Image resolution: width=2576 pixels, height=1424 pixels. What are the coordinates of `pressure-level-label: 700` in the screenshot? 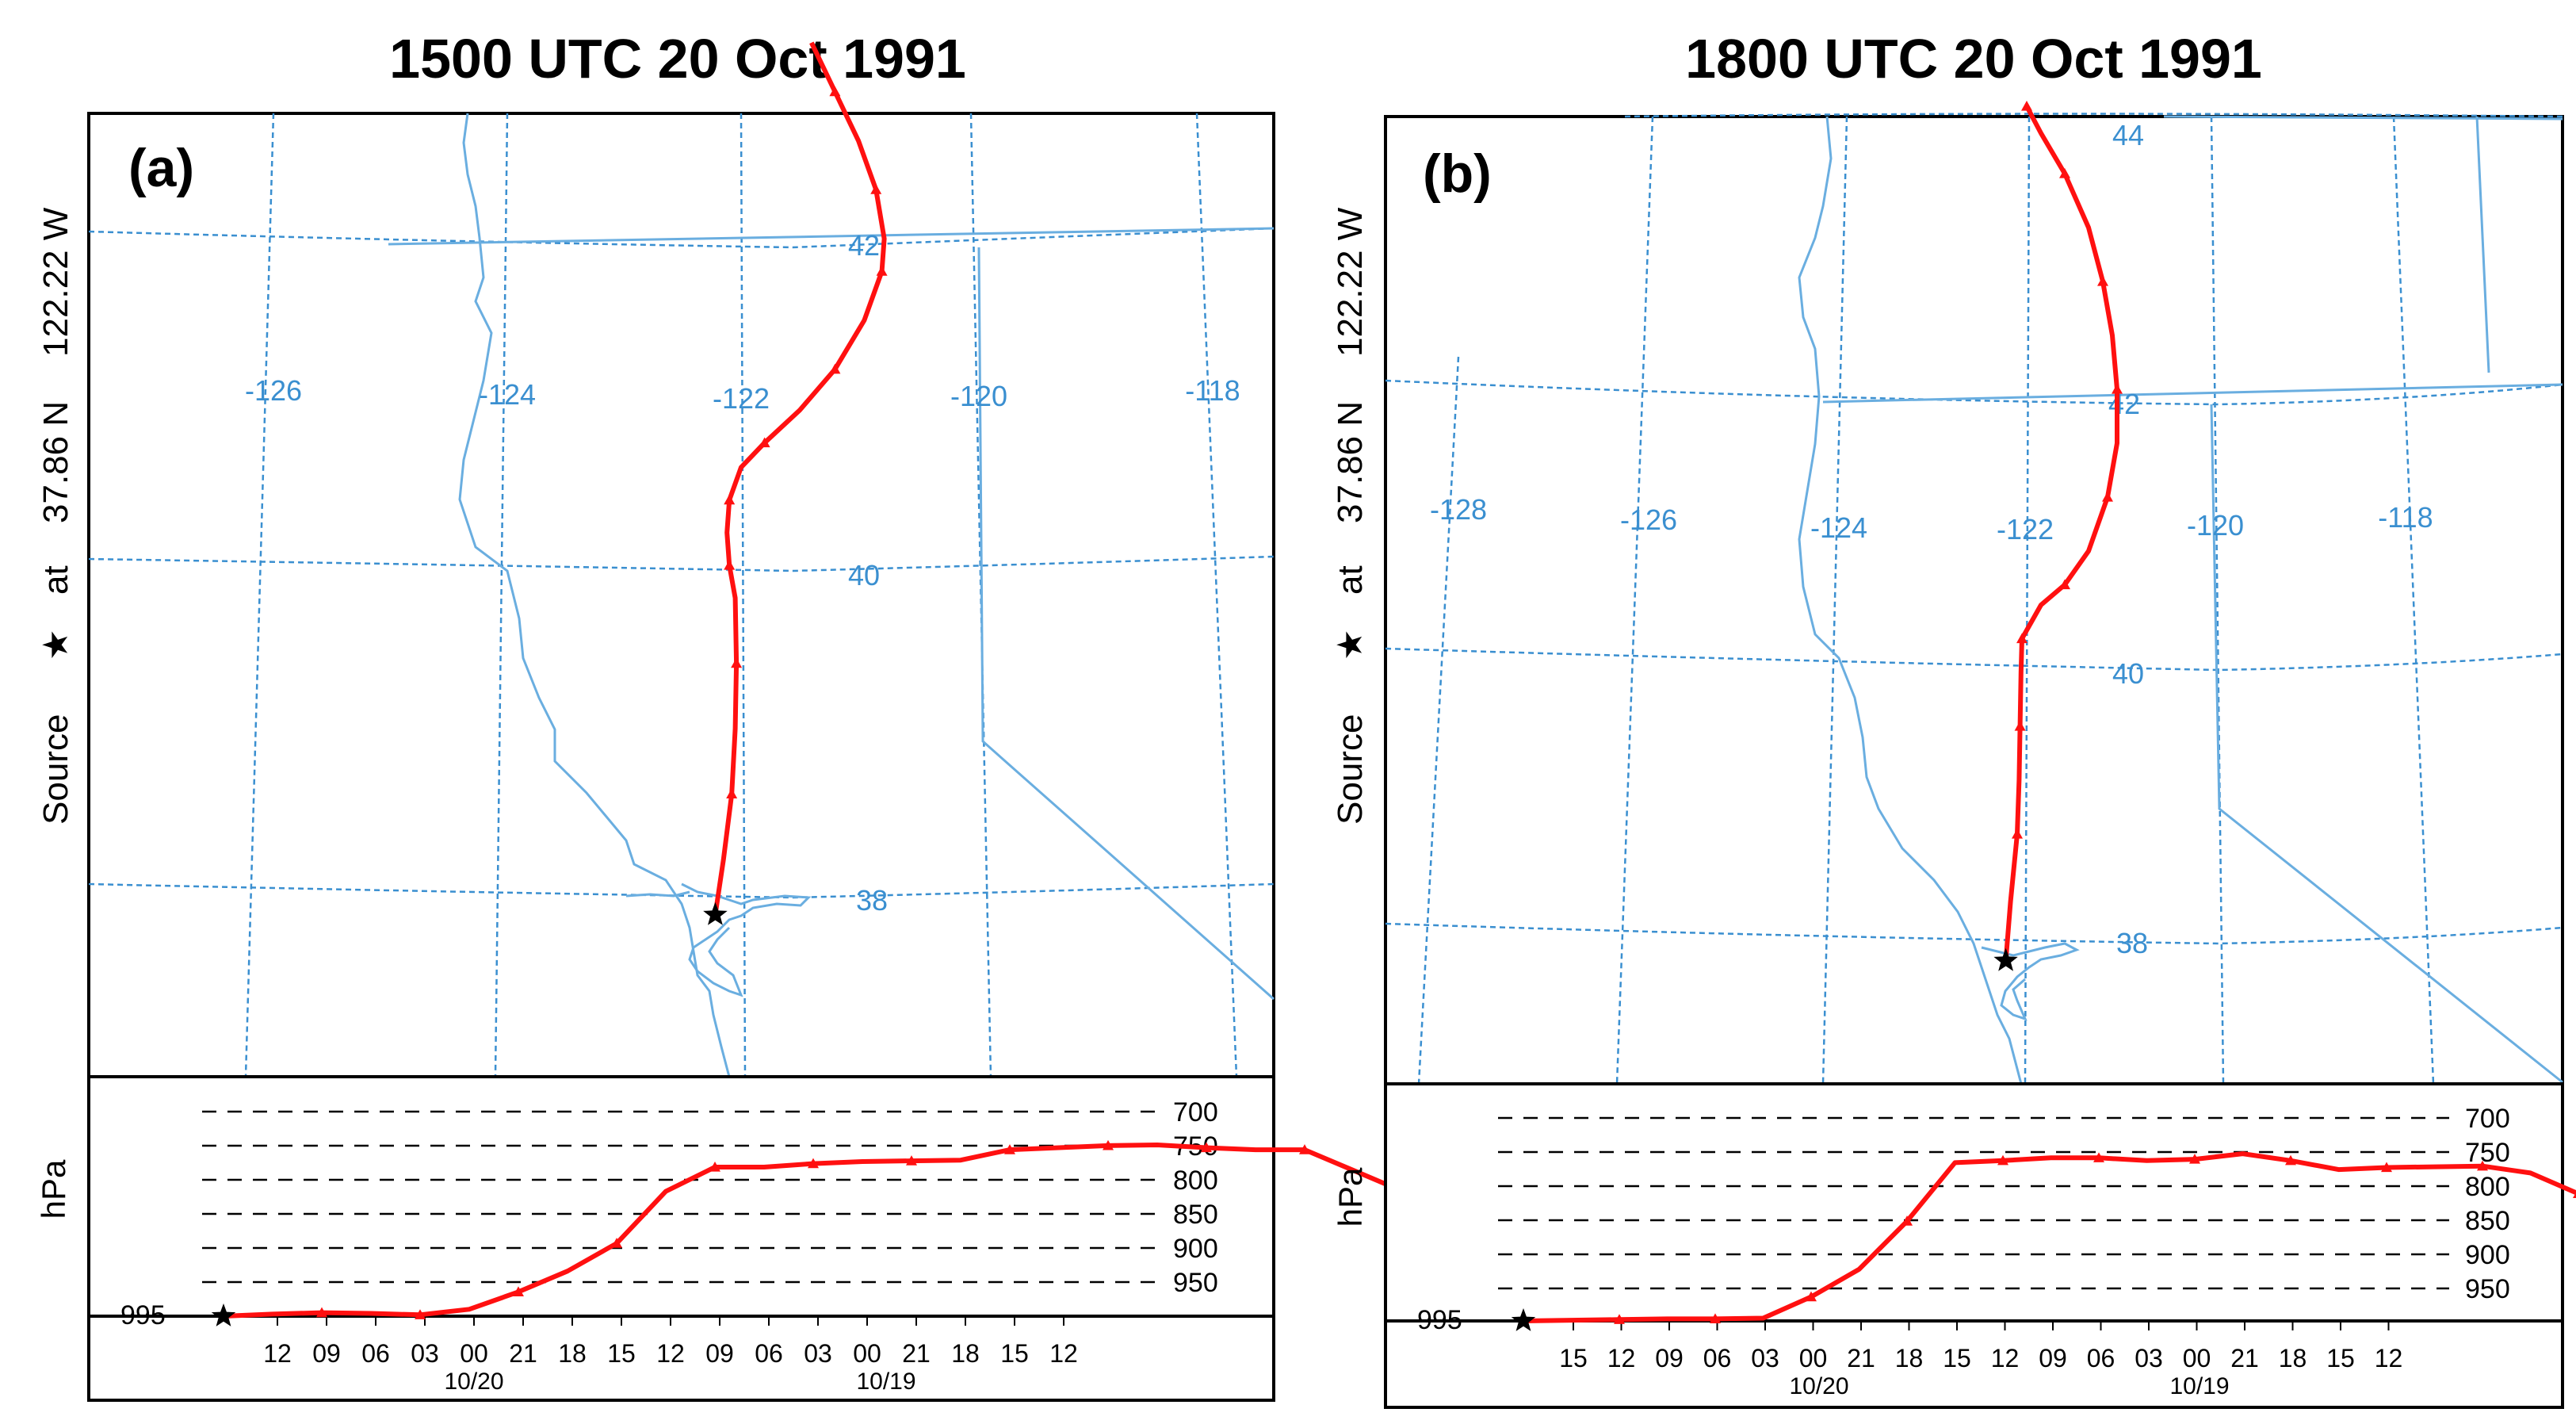 It's located at (2487, 1119).